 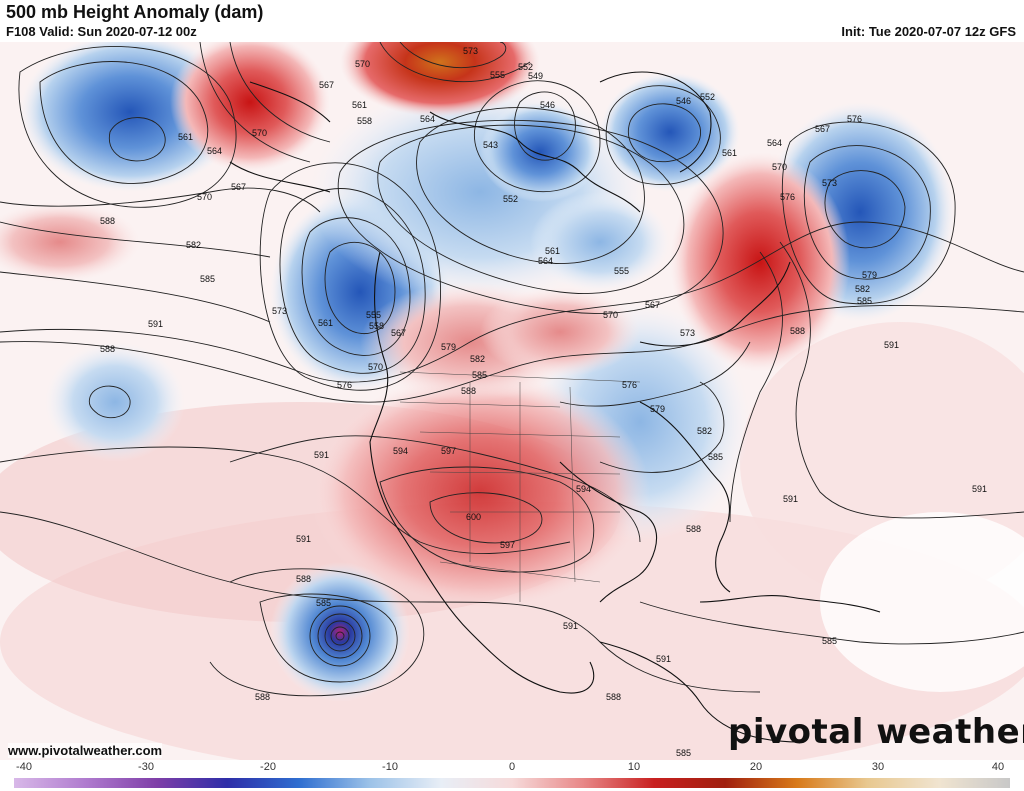 What do you see at coordinates (876, 732) in the screenshot?
I see `brand-logo: pivotal weather` at bounding box center [876, 732].